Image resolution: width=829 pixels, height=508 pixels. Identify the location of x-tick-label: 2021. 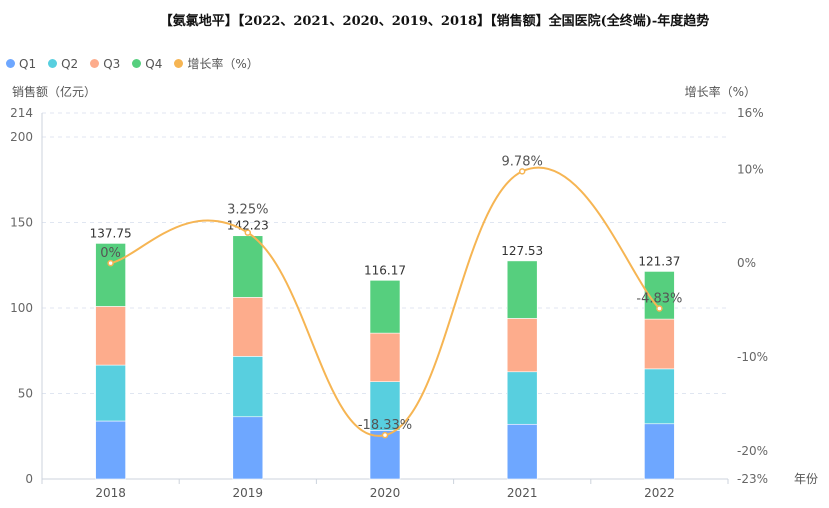
(522, 493).